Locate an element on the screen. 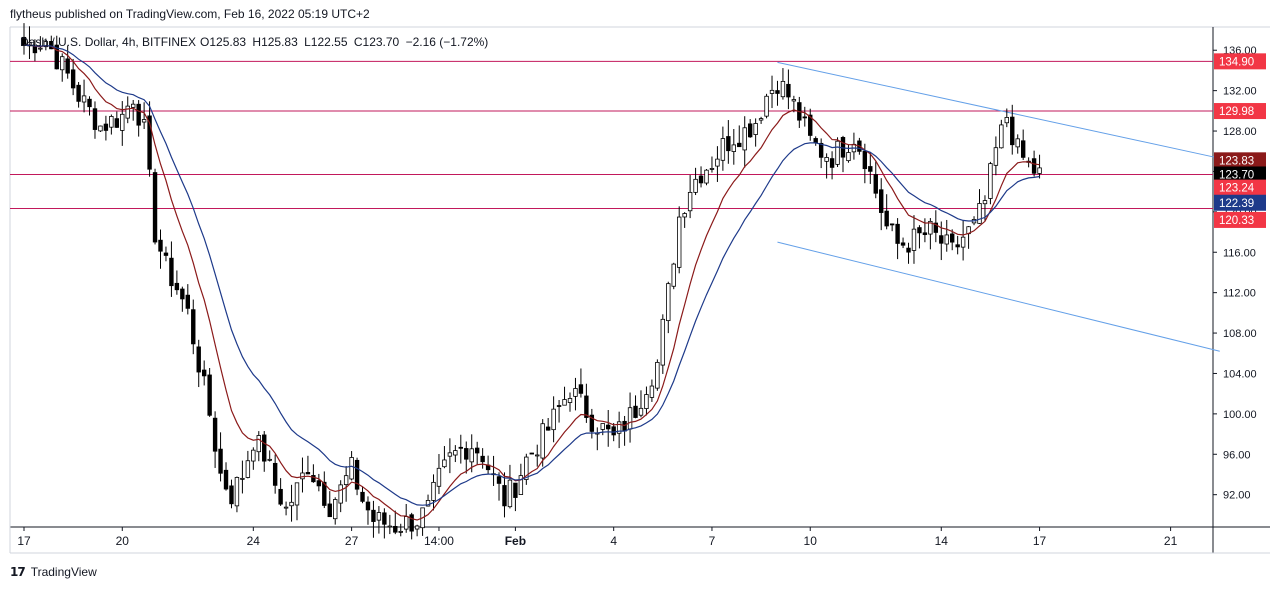 The width and height of the screenshot is (1280, 590). price-tag-dark: 123.83 is located at coordinates (1240, 160).